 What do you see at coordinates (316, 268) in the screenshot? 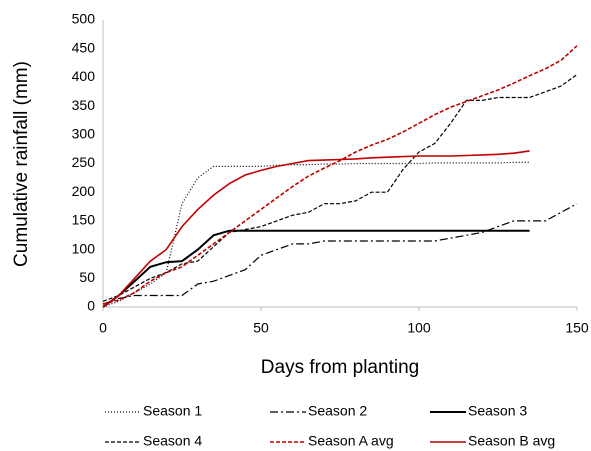
I see `series-line` at bounding box center [316, 268].